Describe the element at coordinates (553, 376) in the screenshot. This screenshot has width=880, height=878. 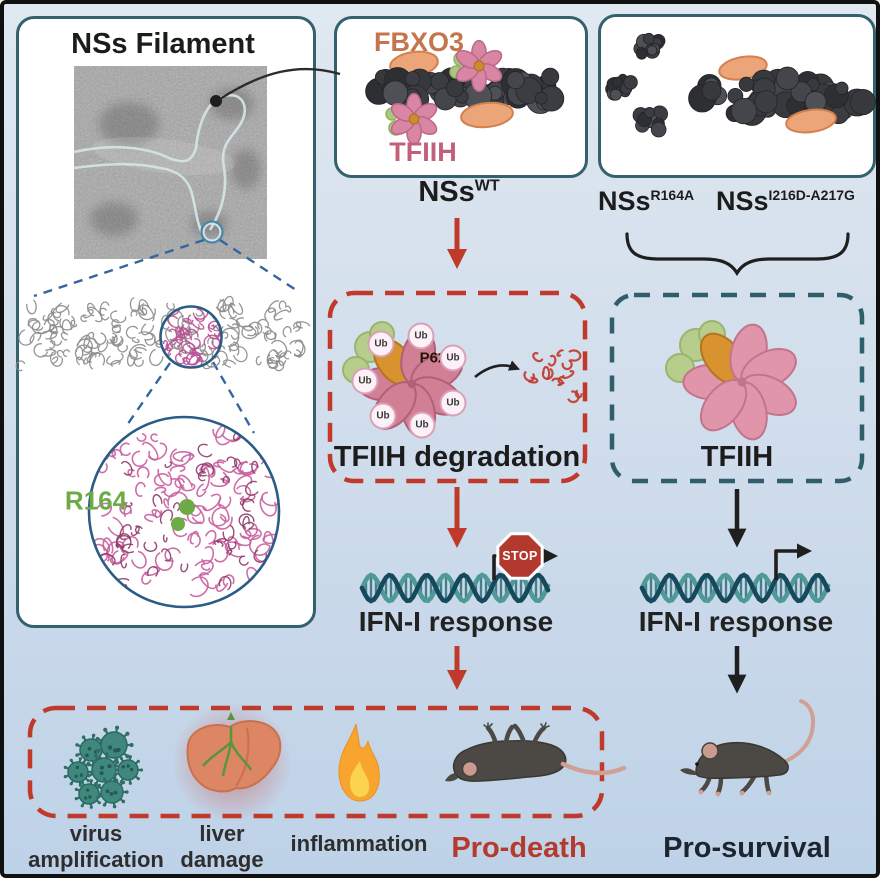
I see `degraded-fragments-icon` at that location.